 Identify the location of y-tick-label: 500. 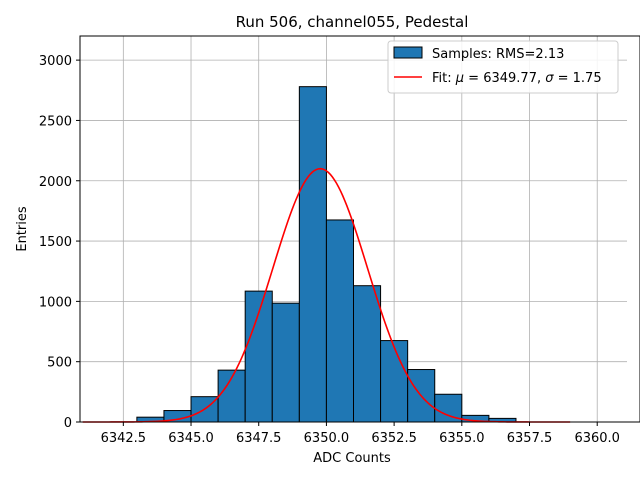
(59, 363).